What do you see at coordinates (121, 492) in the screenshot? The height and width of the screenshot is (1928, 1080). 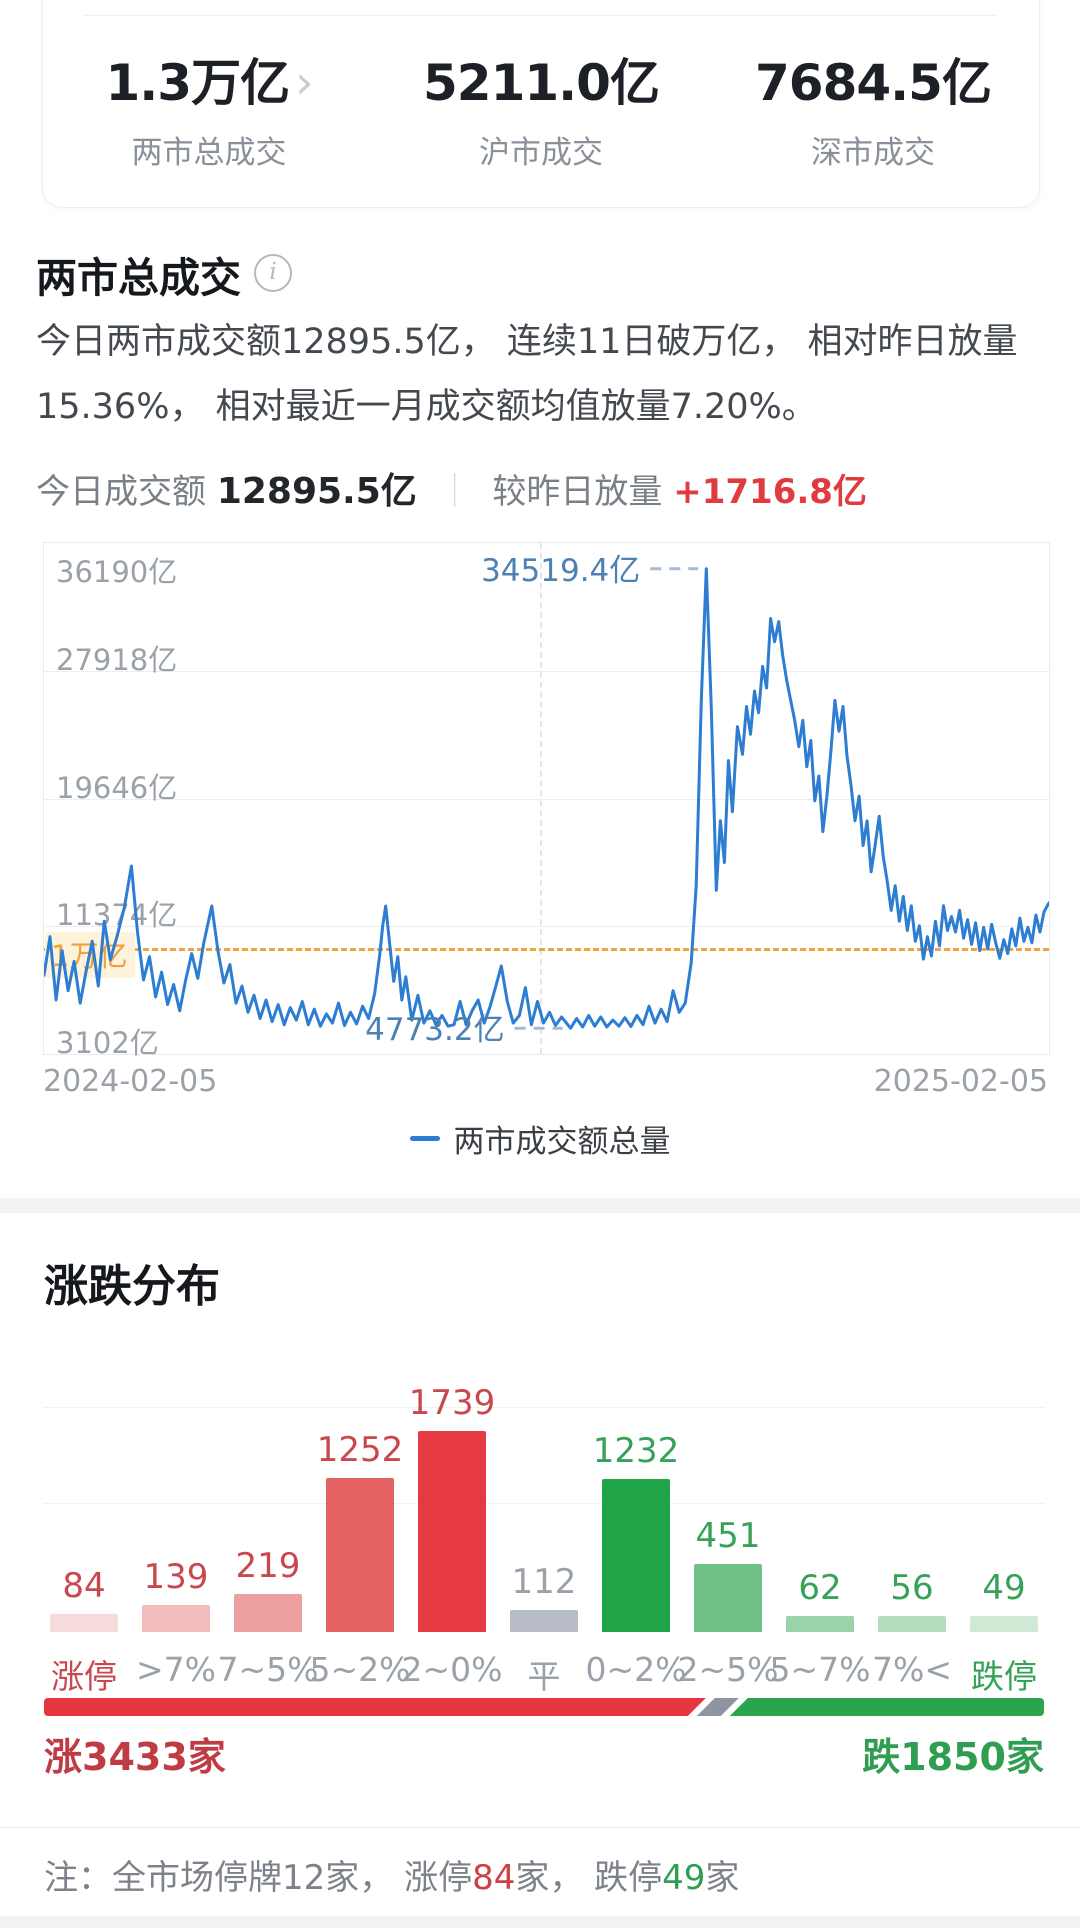 I see `today-label: 今日成交额` at bounding box center [121, 492].